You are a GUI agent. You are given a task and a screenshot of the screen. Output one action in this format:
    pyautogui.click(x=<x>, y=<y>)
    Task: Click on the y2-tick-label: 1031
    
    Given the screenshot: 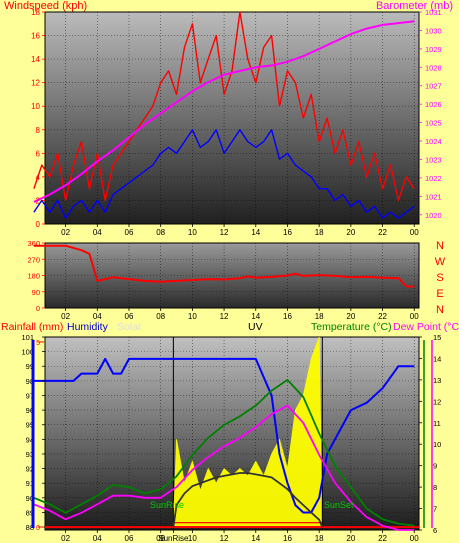 What is the action you would take?
    pyautogui.click(x=433, y=12)
    